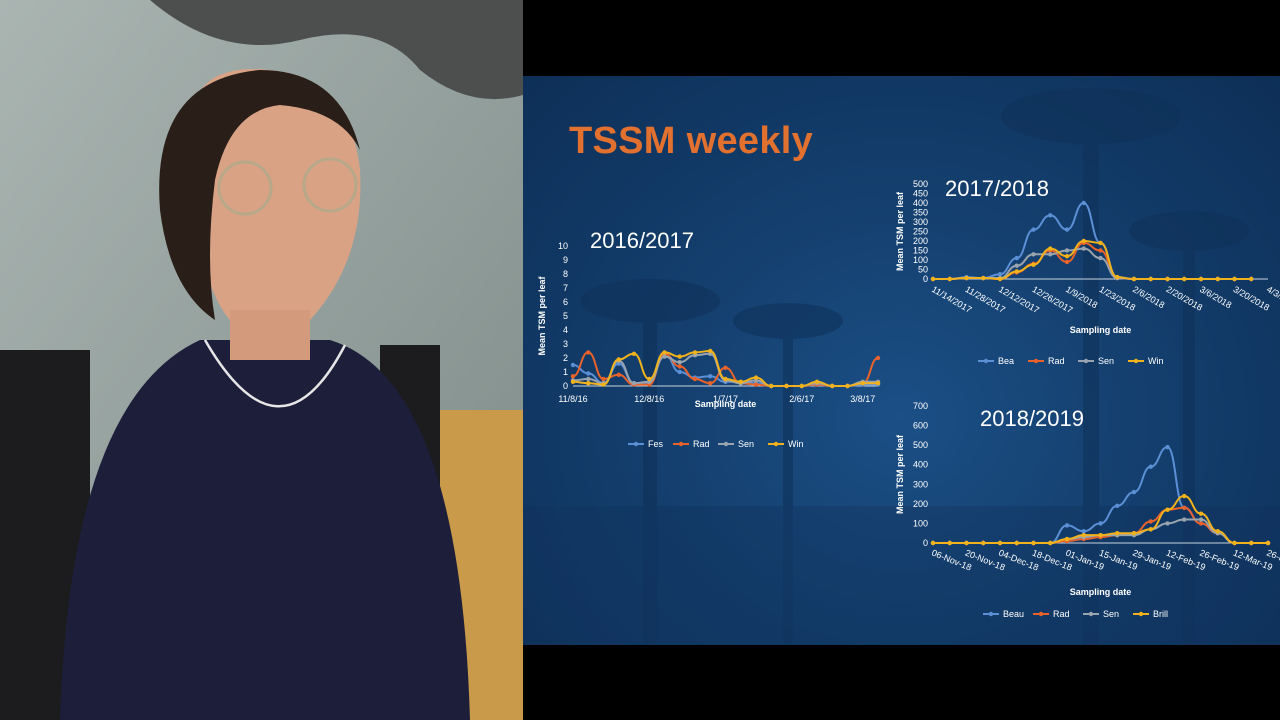  What do you see at coordinates (565, 344) in the screenshot?
I see `y-tick-label: 3` at bounding box center [565, 344].